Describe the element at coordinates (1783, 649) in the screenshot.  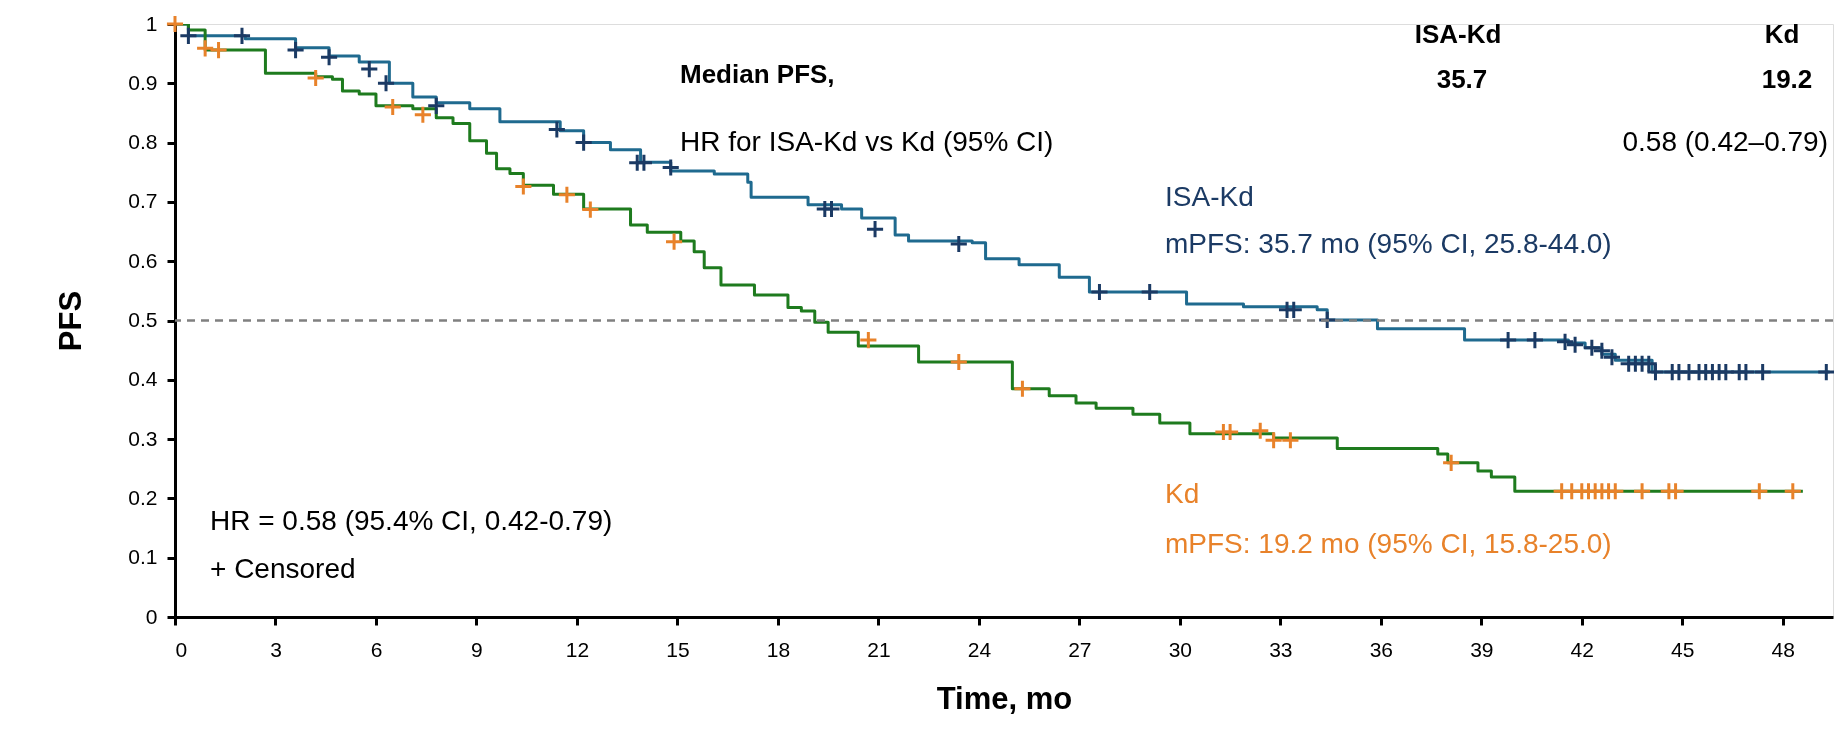
I see `x-tick-label: 48` at that location.